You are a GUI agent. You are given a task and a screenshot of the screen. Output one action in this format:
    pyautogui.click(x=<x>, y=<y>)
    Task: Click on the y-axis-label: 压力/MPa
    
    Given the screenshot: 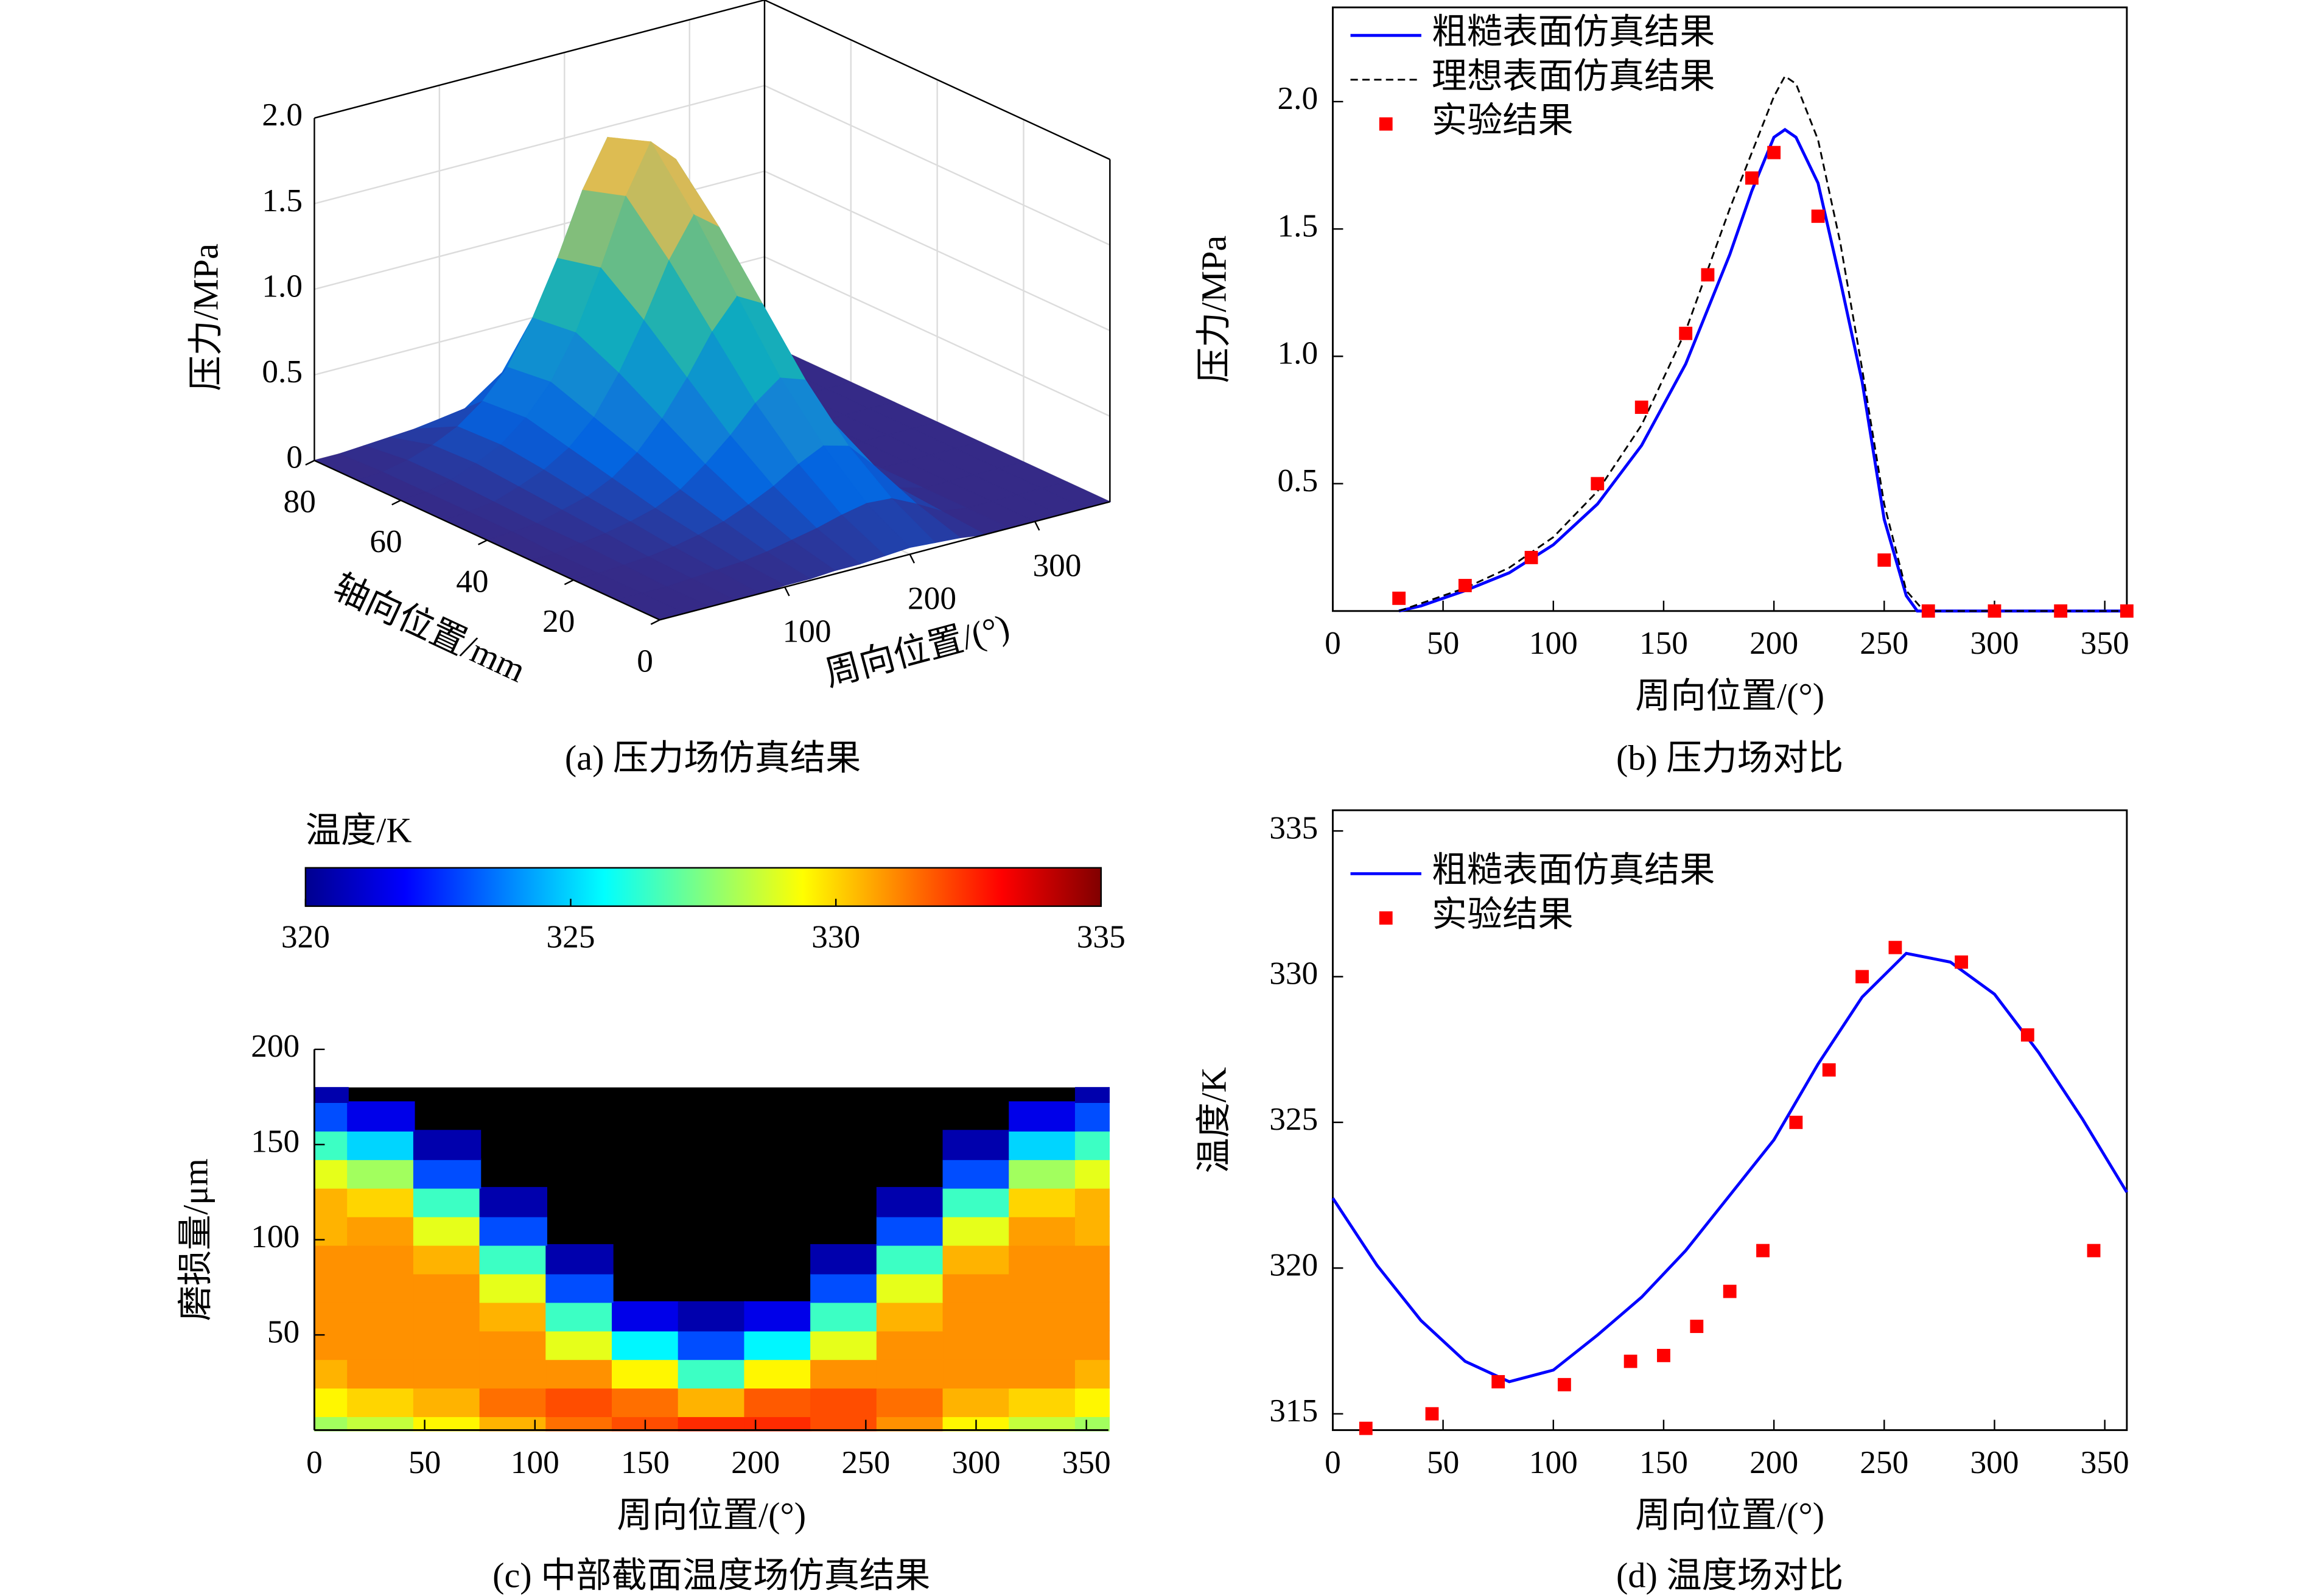 What is the action you would take?
    pyautogui.click(x=1214, y=309)
    